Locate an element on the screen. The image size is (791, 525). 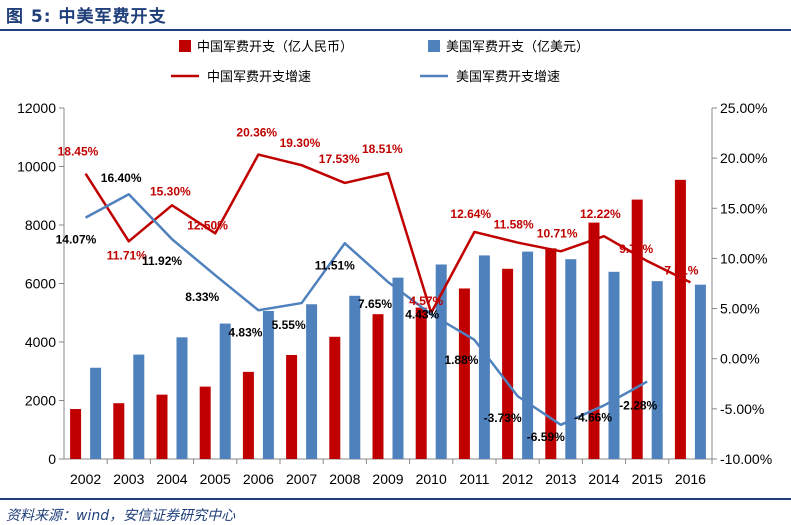
left-tick-label: 8000 is located at coordinates (40, 225).